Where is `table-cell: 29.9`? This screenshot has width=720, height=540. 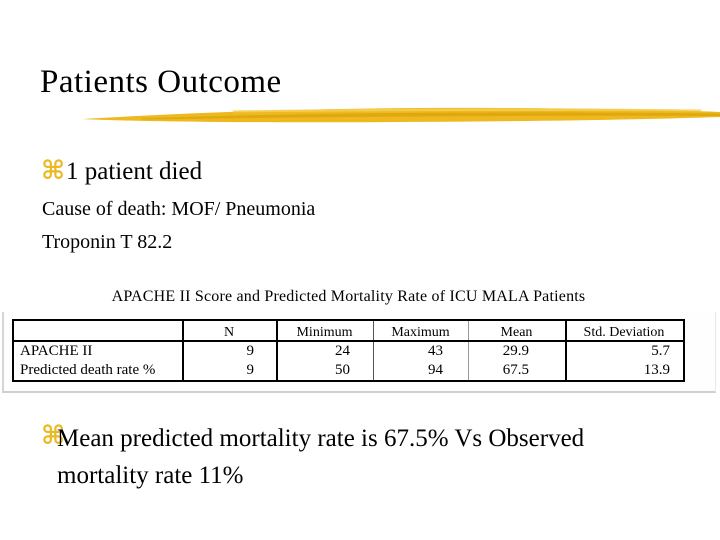 table-cell: 29.9 is located at coordinates (515, 351).